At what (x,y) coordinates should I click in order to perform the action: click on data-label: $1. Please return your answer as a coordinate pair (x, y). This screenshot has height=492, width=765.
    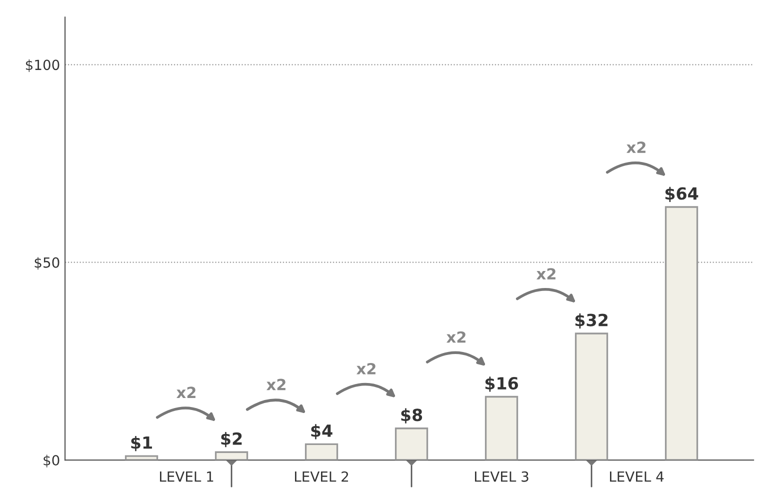
    Looking at the image, I should click on (141, 444).